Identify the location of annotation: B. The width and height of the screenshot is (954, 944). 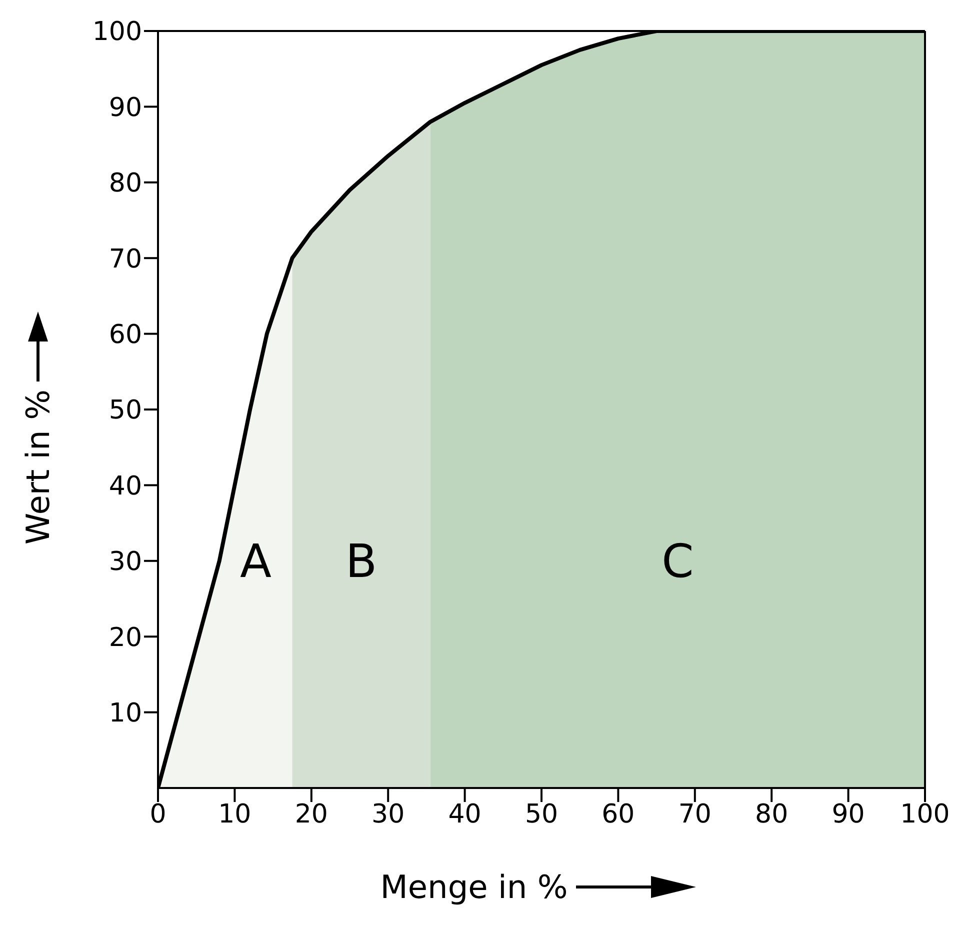
(361, 561).